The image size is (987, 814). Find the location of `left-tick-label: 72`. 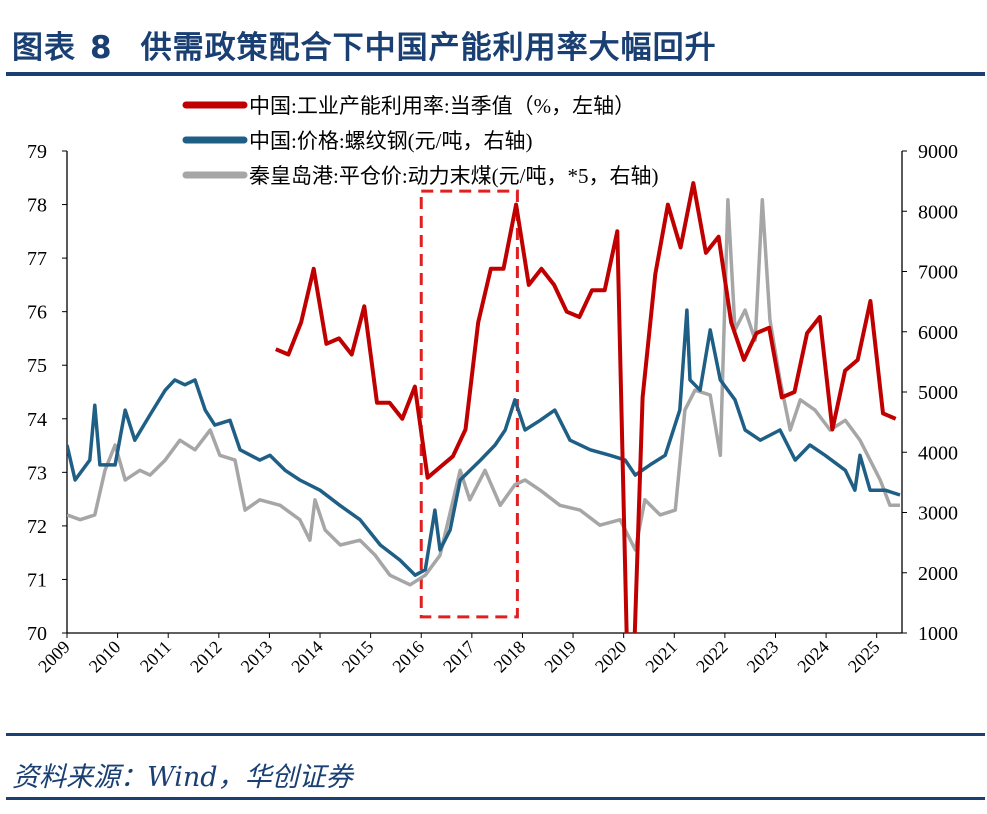

left-tick-label: 72 is located at coordinates (37, 527).